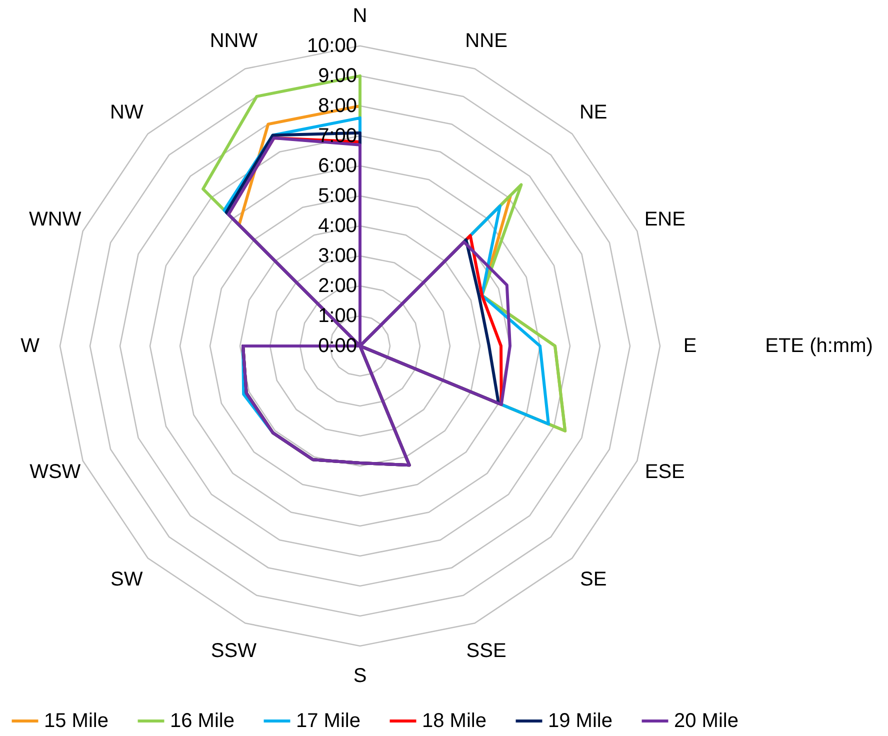 This screenshot has height=736, width=888. Describe the element at coordinates (76, 721) in the screenshot. I see `legend-label: 15 Mile` at that location.